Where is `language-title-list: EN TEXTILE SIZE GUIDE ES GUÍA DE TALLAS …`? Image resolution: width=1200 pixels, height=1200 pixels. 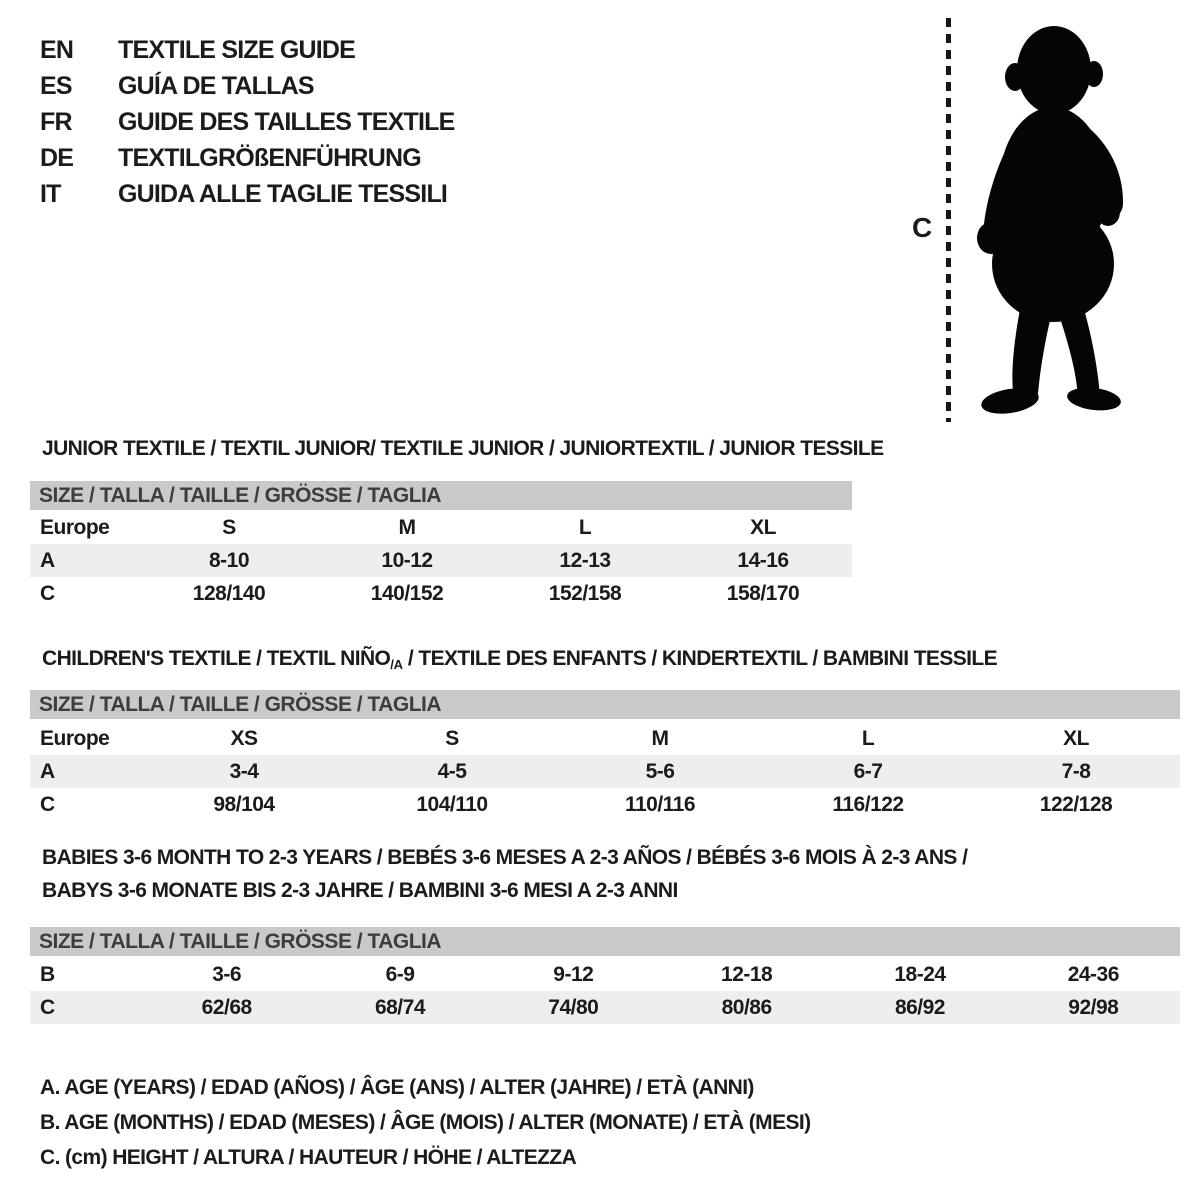 language-title-list: EN TEXTILE SIZE GUIDE ES GUÍA DE TALLAS … is located at coordinates (247, 122).